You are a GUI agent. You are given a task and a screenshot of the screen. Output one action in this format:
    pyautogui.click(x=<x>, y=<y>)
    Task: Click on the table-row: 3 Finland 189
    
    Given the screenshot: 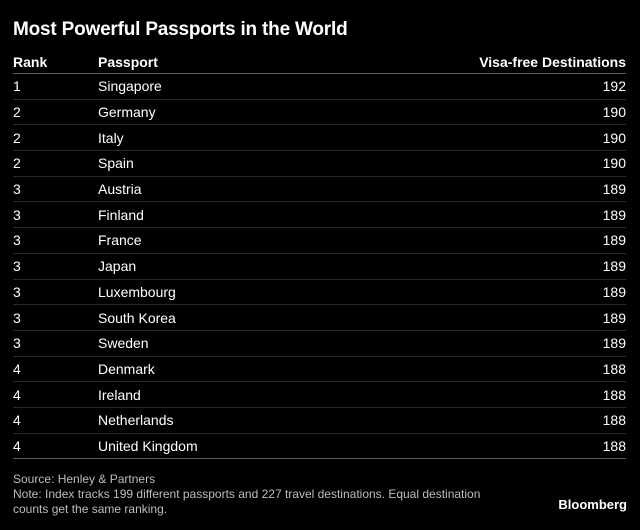 What is the action you would take?
    pyautogui.click(x=319, y=215)
    